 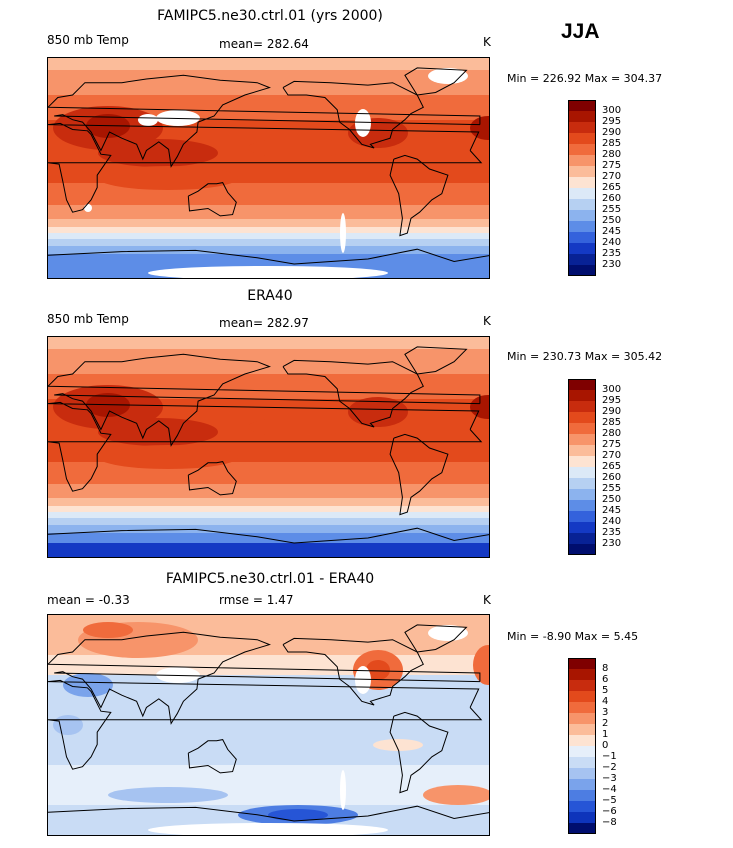 What do you see at coordinates (598, 746) in the screenshot?
I see `panel3-colorbar: 8 6 5 4 3 2 1 0 −1 −2 −3 −4 −5 −6 −8` at bounding box center [598, 746].